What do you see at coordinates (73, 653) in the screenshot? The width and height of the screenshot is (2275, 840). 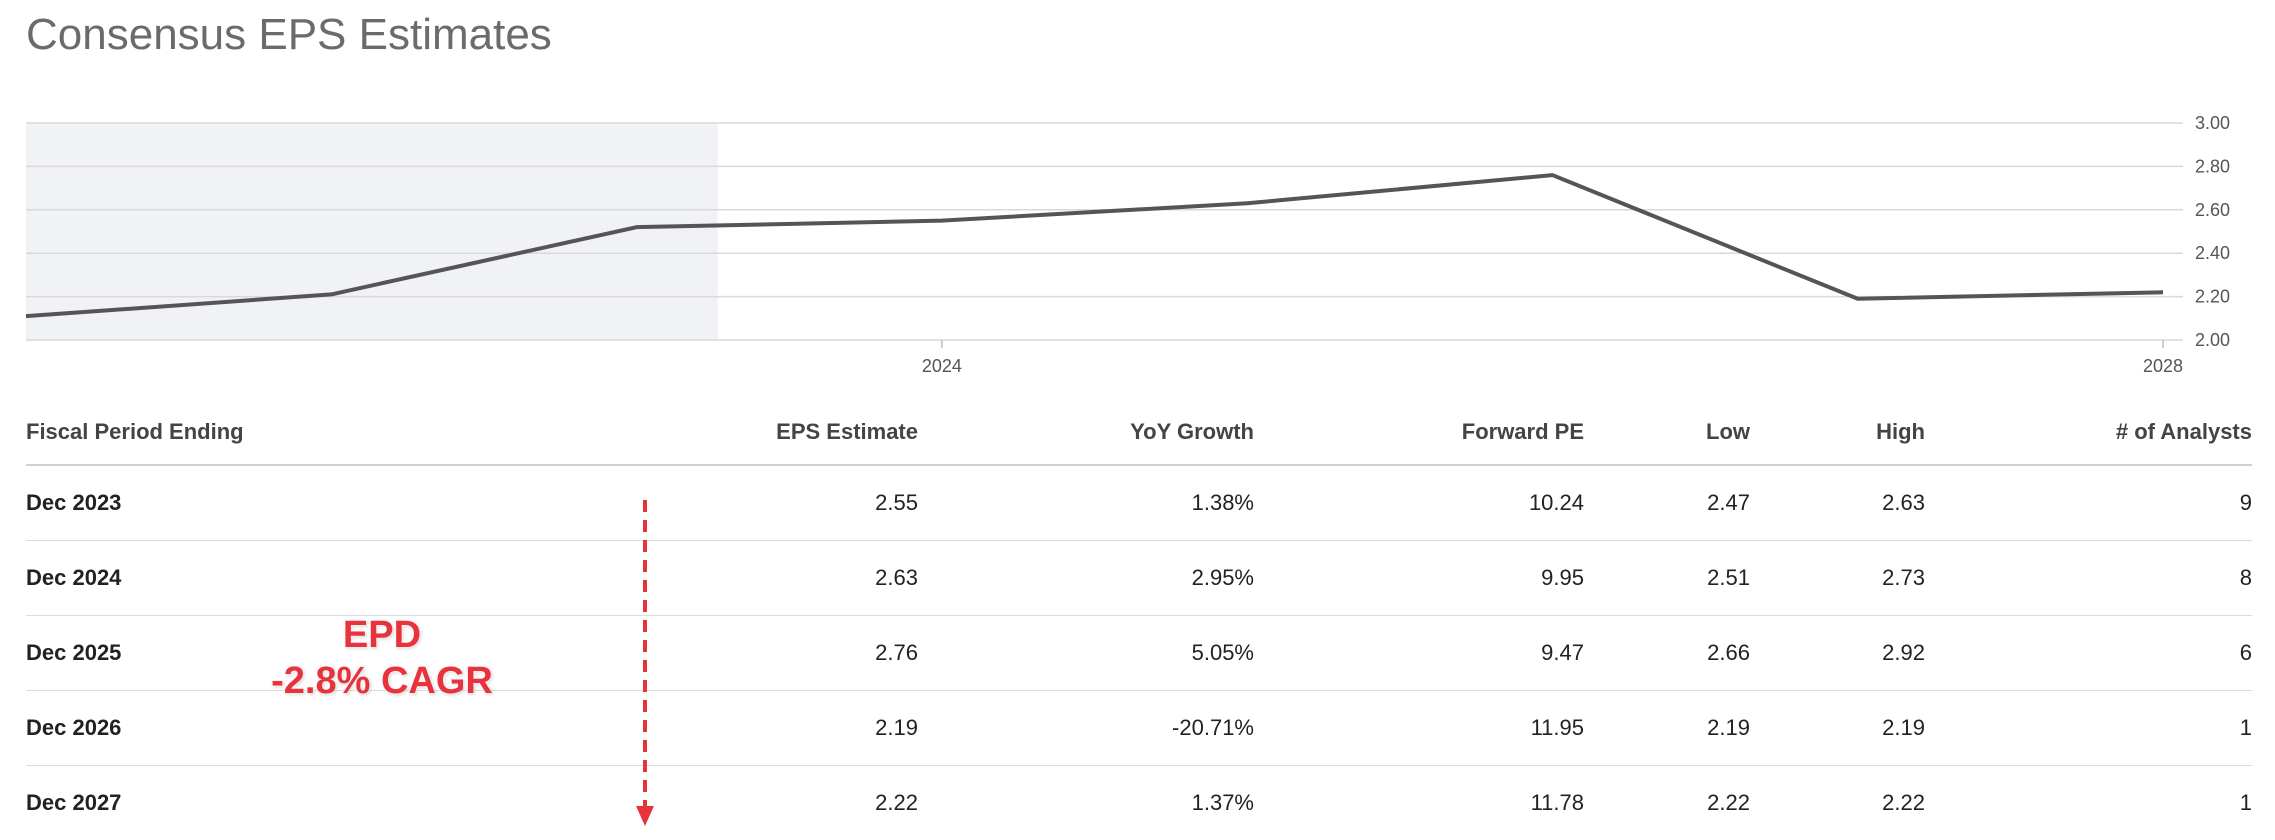 I see `cell-period: Dec 2025` at bounding box center [73, 653].